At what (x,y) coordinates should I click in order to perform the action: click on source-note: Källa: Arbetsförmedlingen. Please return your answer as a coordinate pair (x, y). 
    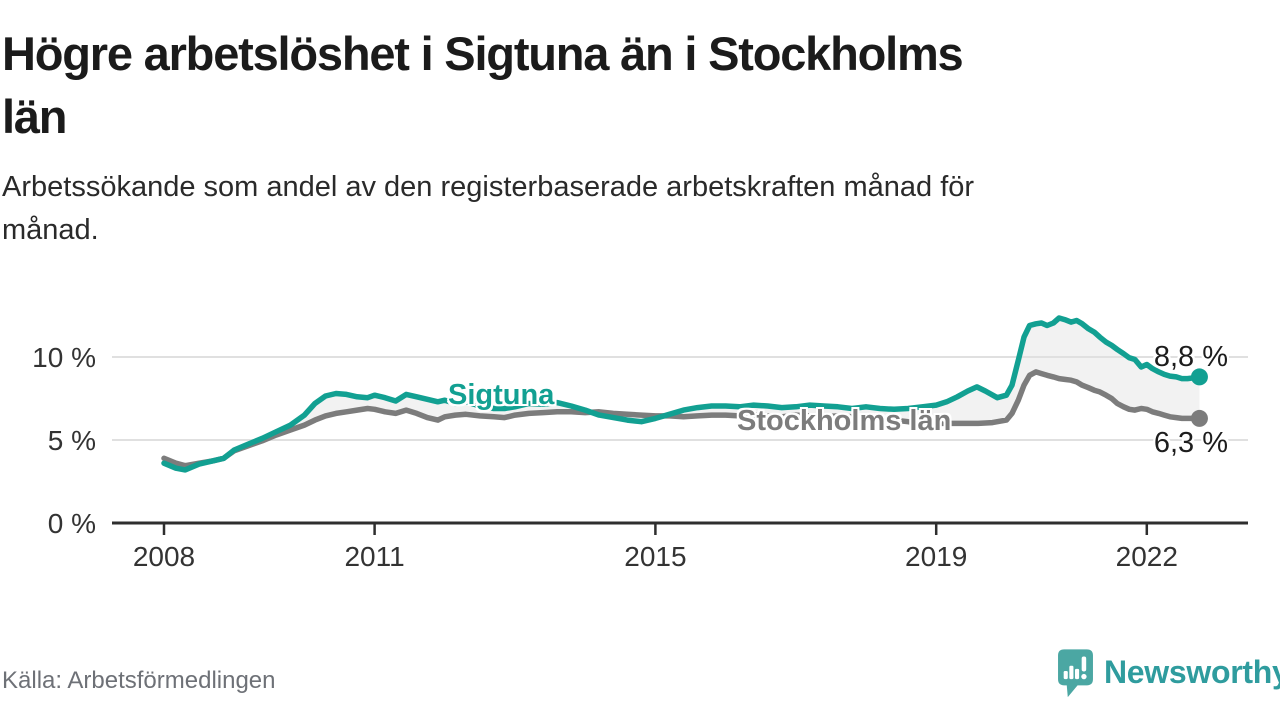
    Looking at the image, I should click on (139, 680).